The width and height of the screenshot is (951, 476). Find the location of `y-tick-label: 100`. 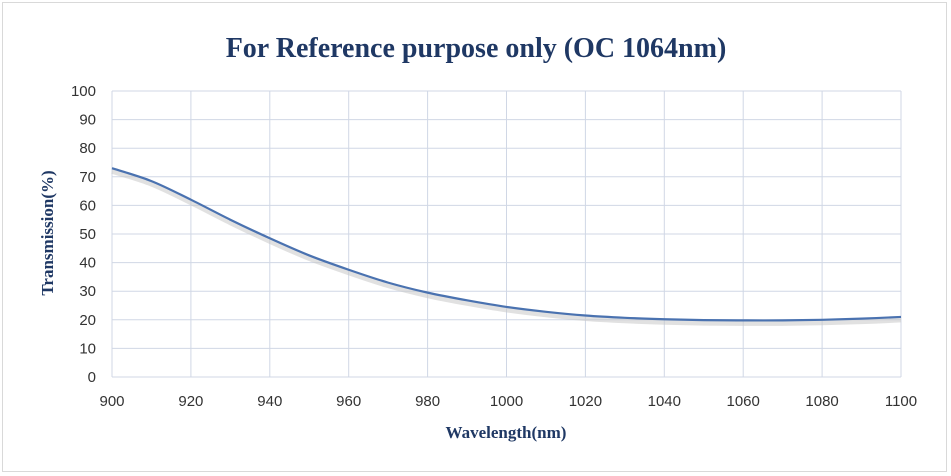

y-tick-label: 100 is located at coordinates (83, 91).